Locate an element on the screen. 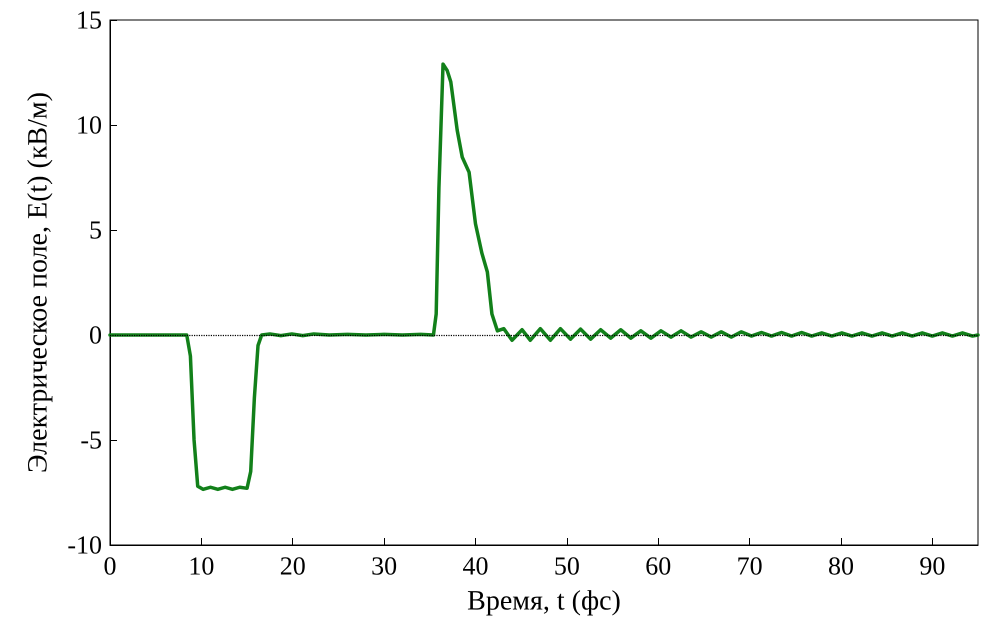 Image resolution: width=1000 pixels, height=625 pixels. y-axis-title: Электрическое поле, E(t) (кВ/м) is located at coordinates (38, 282).